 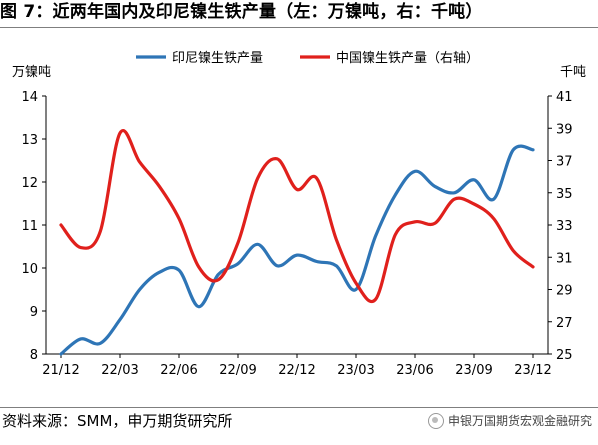 I want to click on left-tick-label: 13, so click(x=29, y=140).